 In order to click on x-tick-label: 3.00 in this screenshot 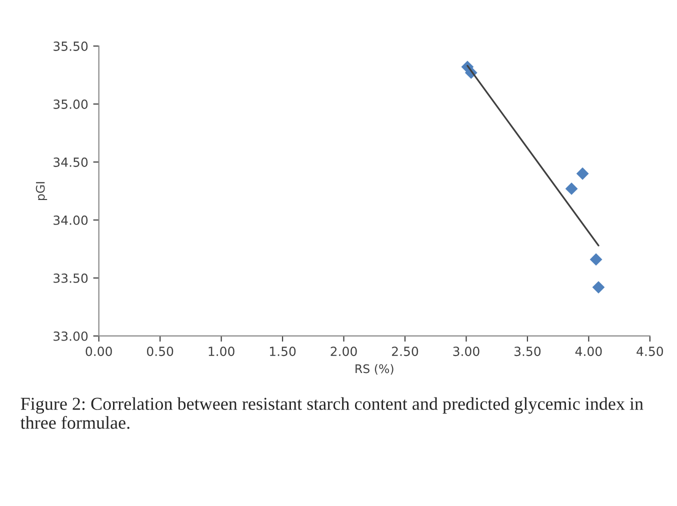, I will do `click(466, 351)`.